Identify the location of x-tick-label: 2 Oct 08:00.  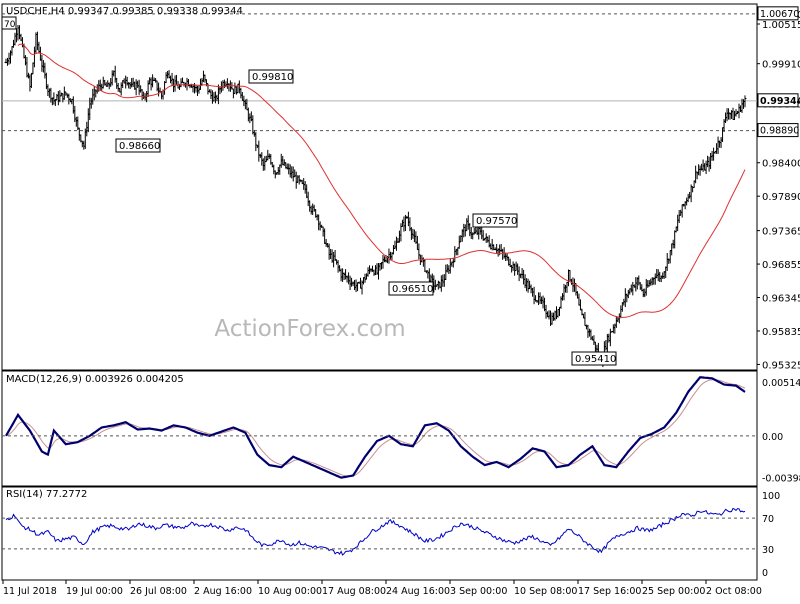
(734, 591).